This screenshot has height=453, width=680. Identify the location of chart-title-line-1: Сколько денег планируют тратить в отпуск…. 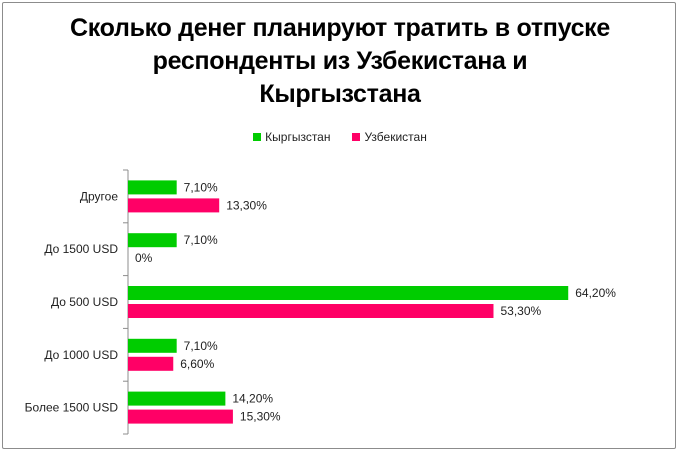
(340, 28).